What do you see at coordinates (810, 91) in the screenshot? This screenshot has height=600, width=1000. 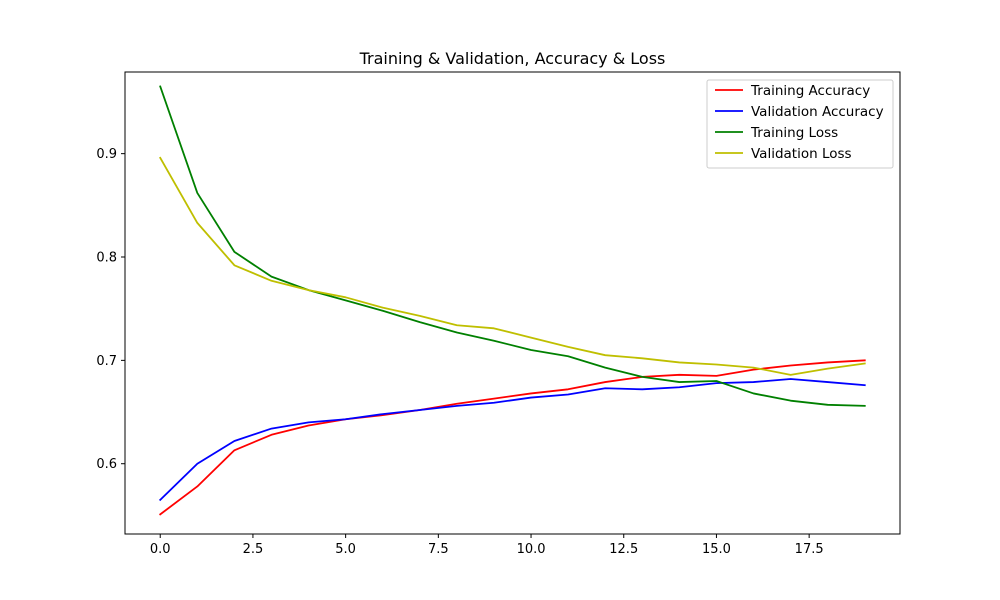 I see `legend-label-0: Training Accuracy` at bounding box center [810, 91].